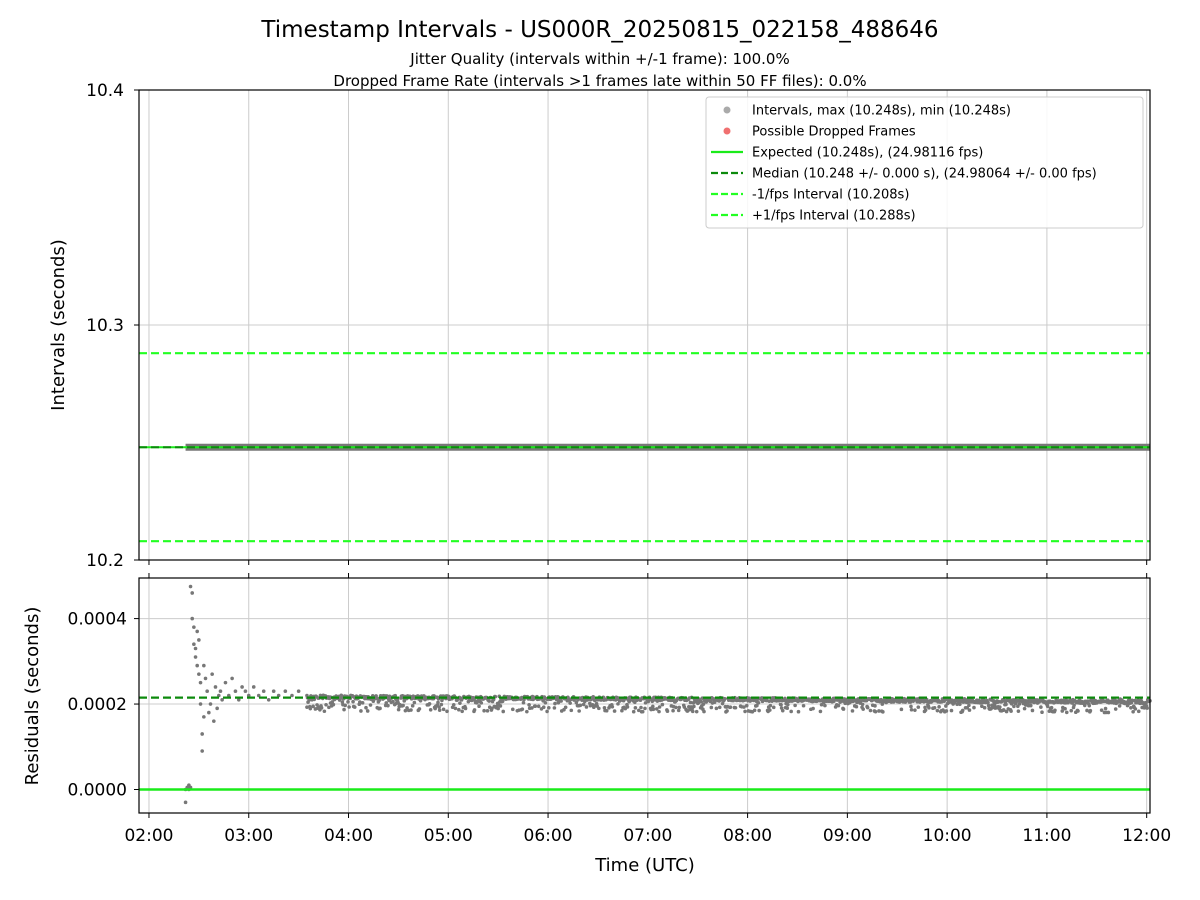 The height and width of the screenshot is (900, 1200). Describe the element at coordinates (834, 216) in the screenshot. I see `legend-label-5: +1/fps Interval (10.288s)` at that location.